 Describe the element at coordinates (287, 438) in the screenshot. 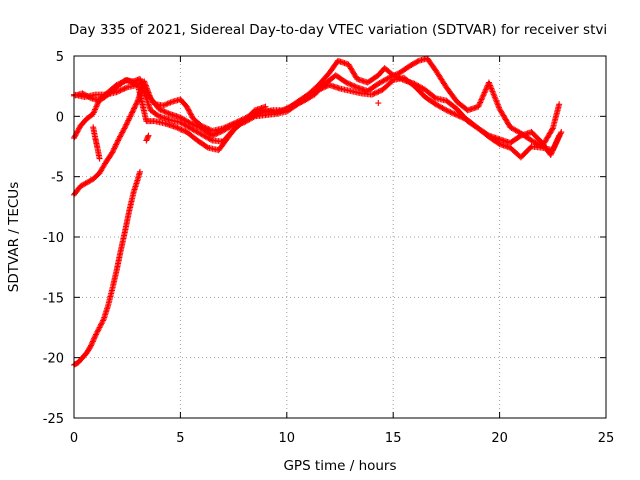

I see `x-tick-label: 10` at that location.